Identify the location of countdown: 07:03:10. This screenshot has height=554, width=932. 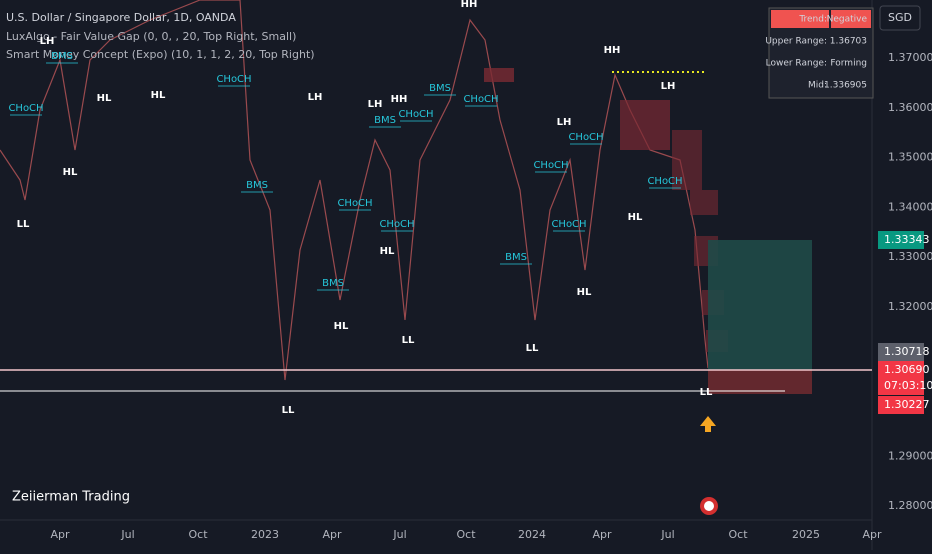
(908, 385).